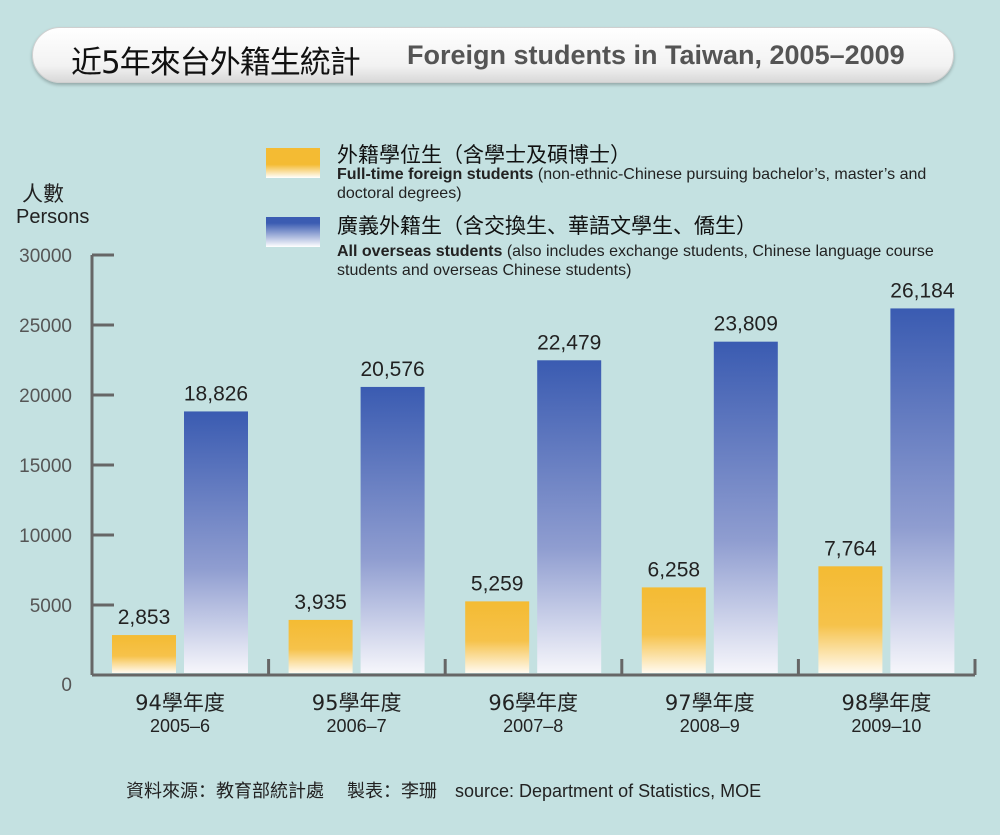 The height and width of the screenshot is (835, 1000). Describe the element at coordinates (180, 703) in the screenshot. I see `x-tick-label-zh: 94學年度` at that location.